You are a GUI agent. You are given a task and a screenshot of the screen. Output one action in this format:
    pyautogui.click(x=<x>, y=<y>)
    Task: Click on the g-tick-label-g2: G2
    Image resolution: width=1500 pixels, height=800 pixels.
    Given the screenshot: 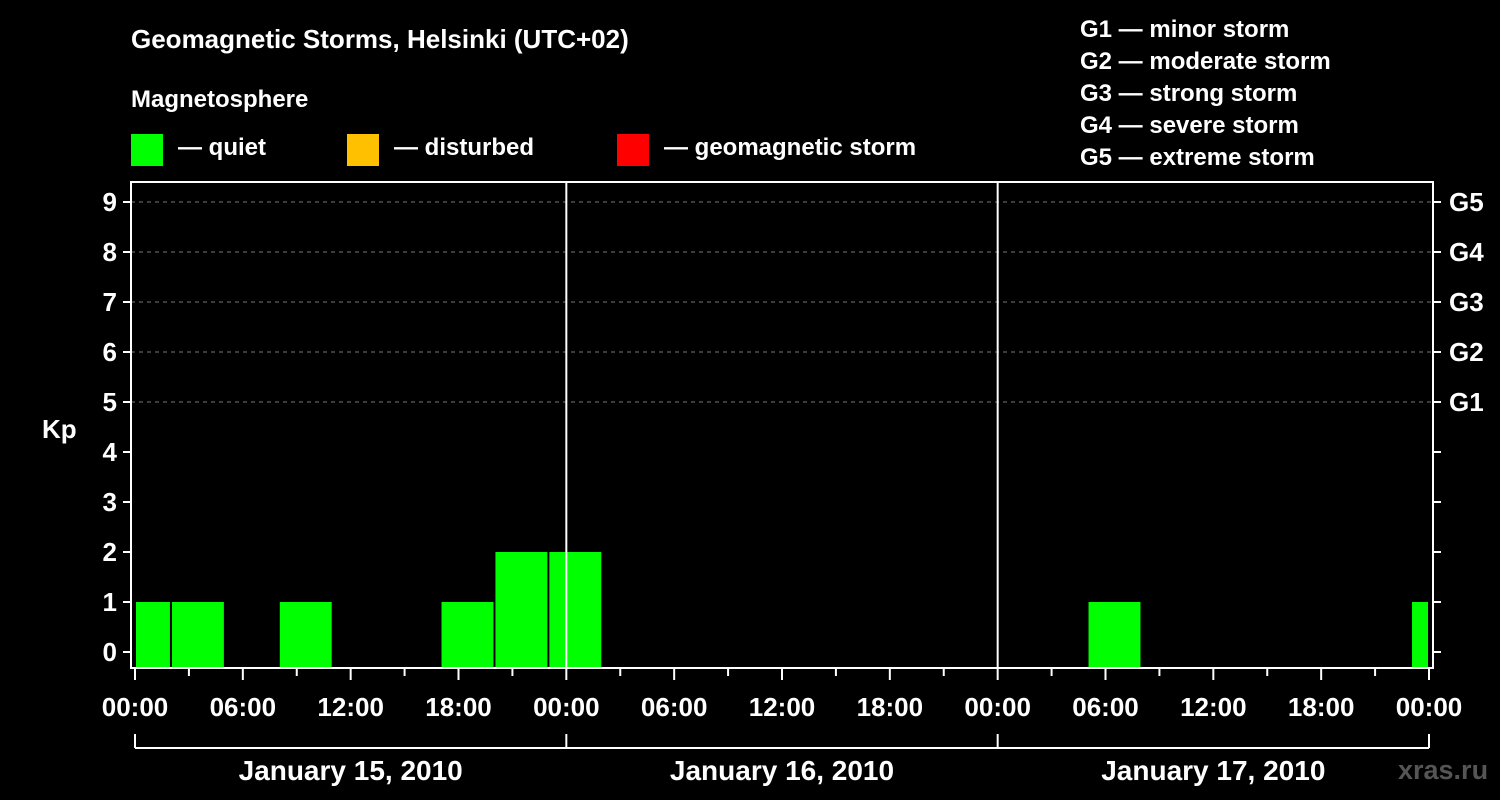 What is the action you would take?
    pyautogui.click(x=1466, y=352)
    